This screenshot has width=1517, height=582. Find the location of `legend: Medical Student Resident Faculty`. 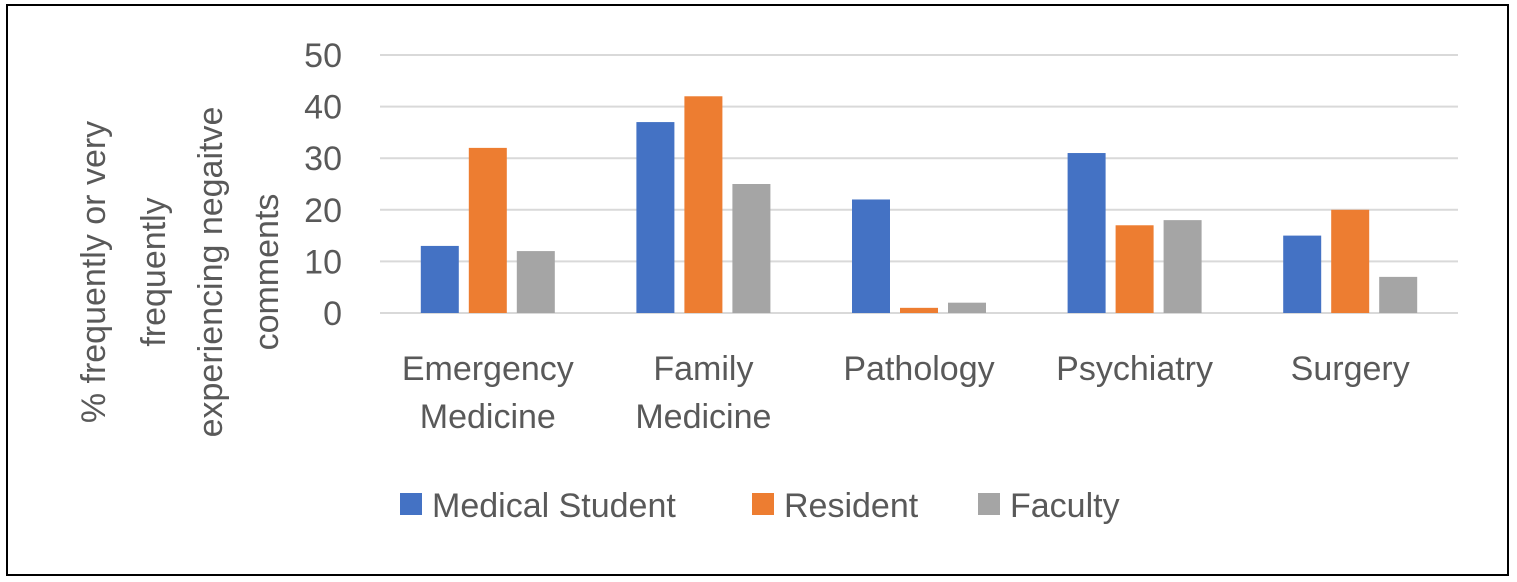

legend: Medical Student Resident Faculty is located at coordinates (760, 506).